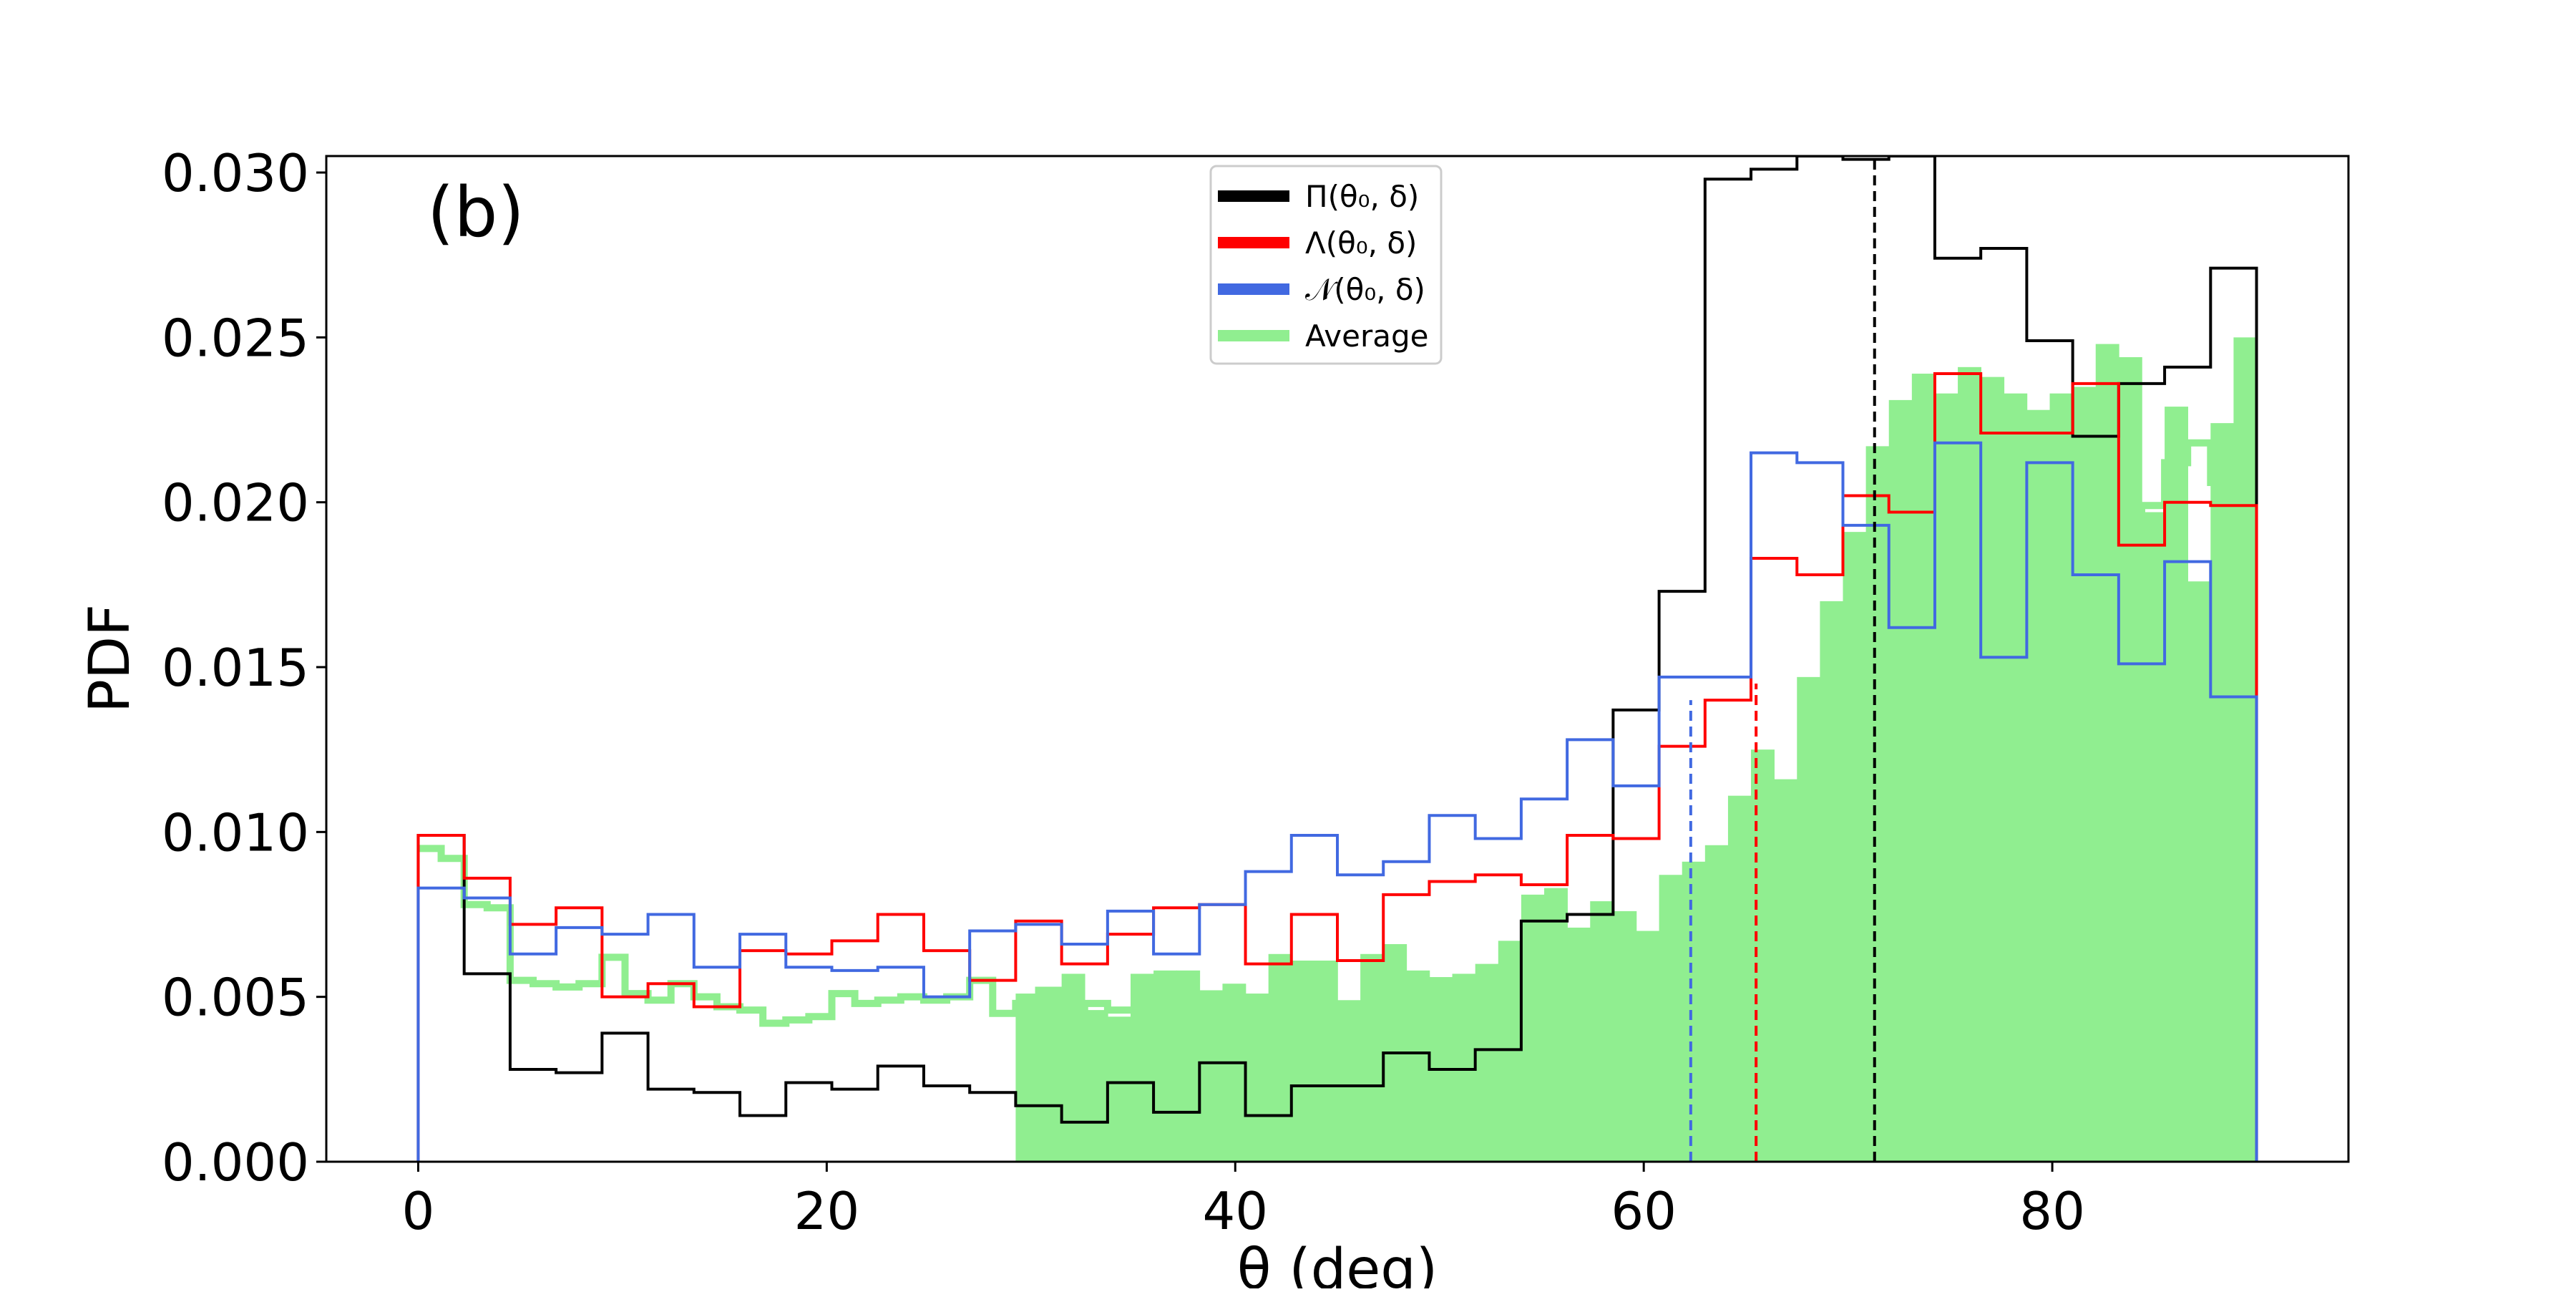 This screenshot has width=2576, height=1292. I want to click on y-axis-label: PDF, so click(110, 658).